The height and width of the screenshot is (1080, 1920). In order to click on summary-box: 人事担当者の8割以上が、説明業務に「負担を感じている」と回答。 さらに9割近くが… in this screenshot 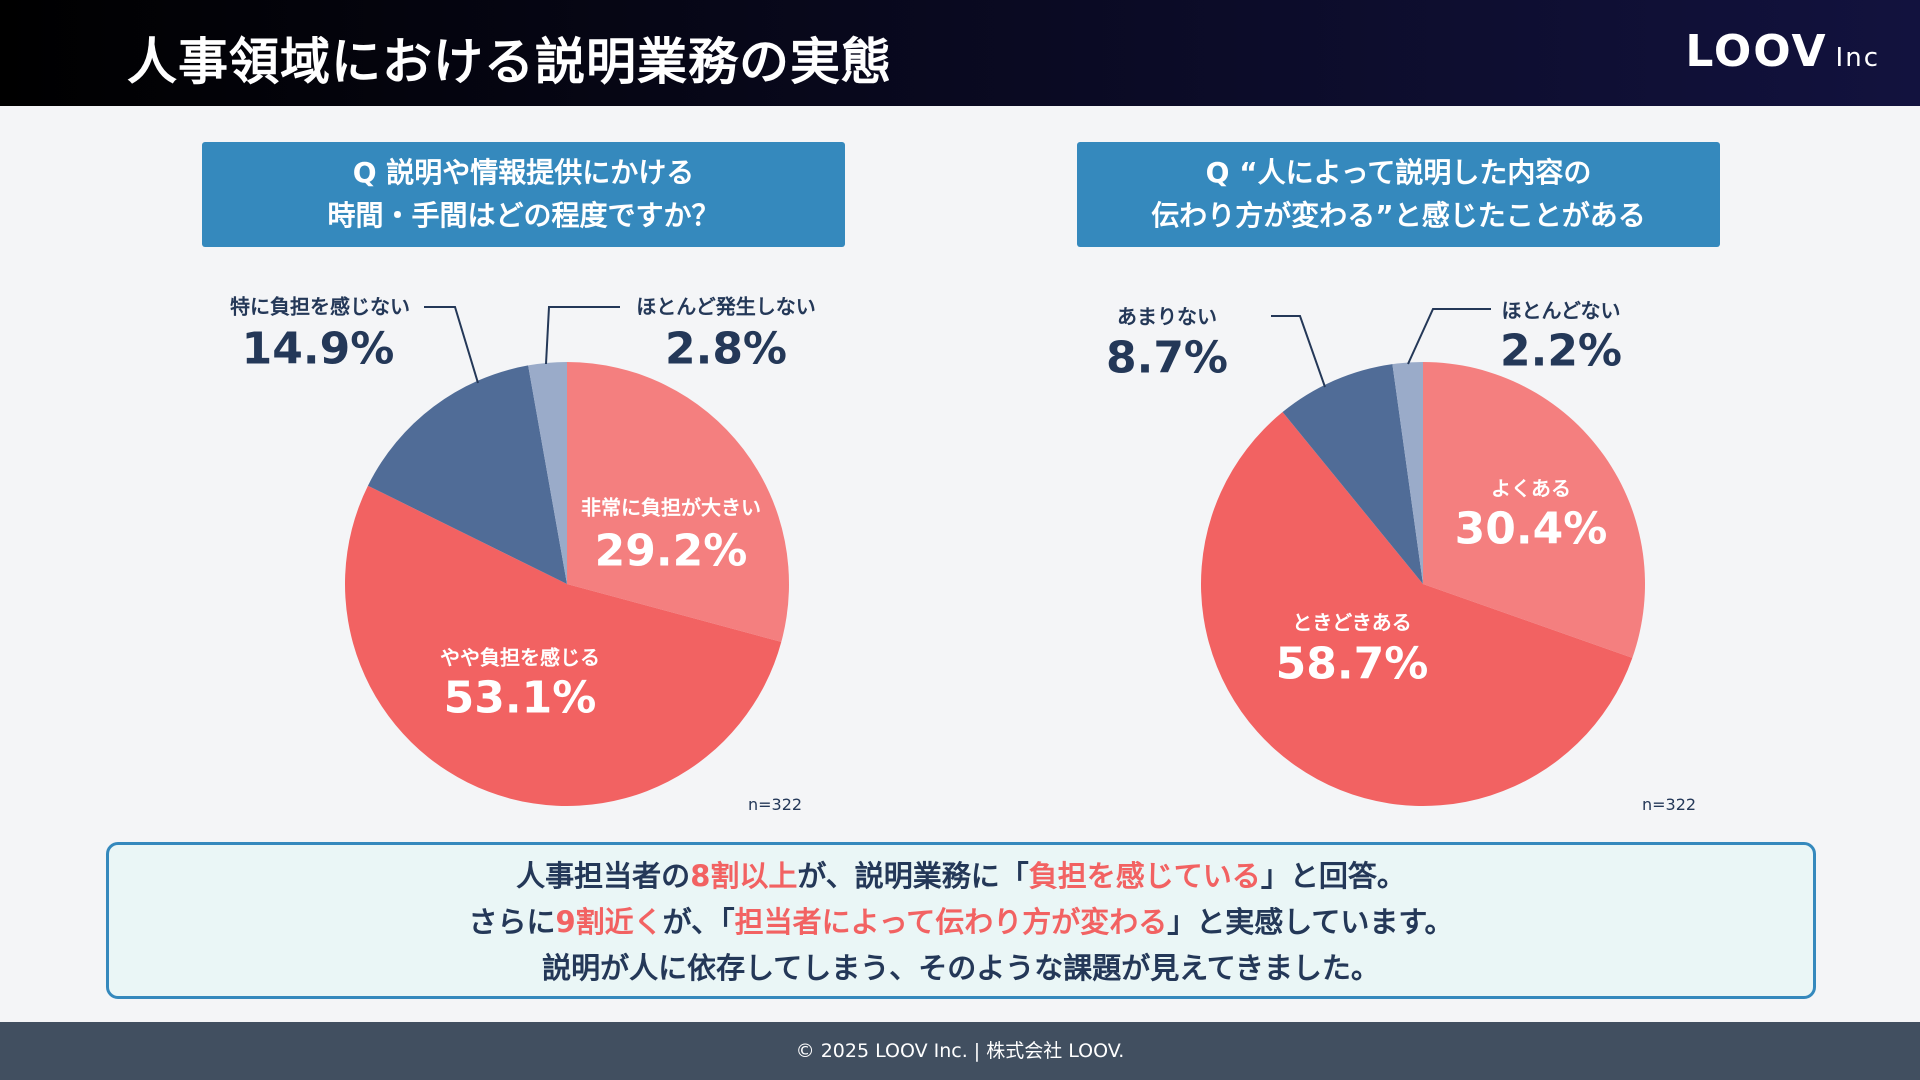, I will do `click(961, 920)`.